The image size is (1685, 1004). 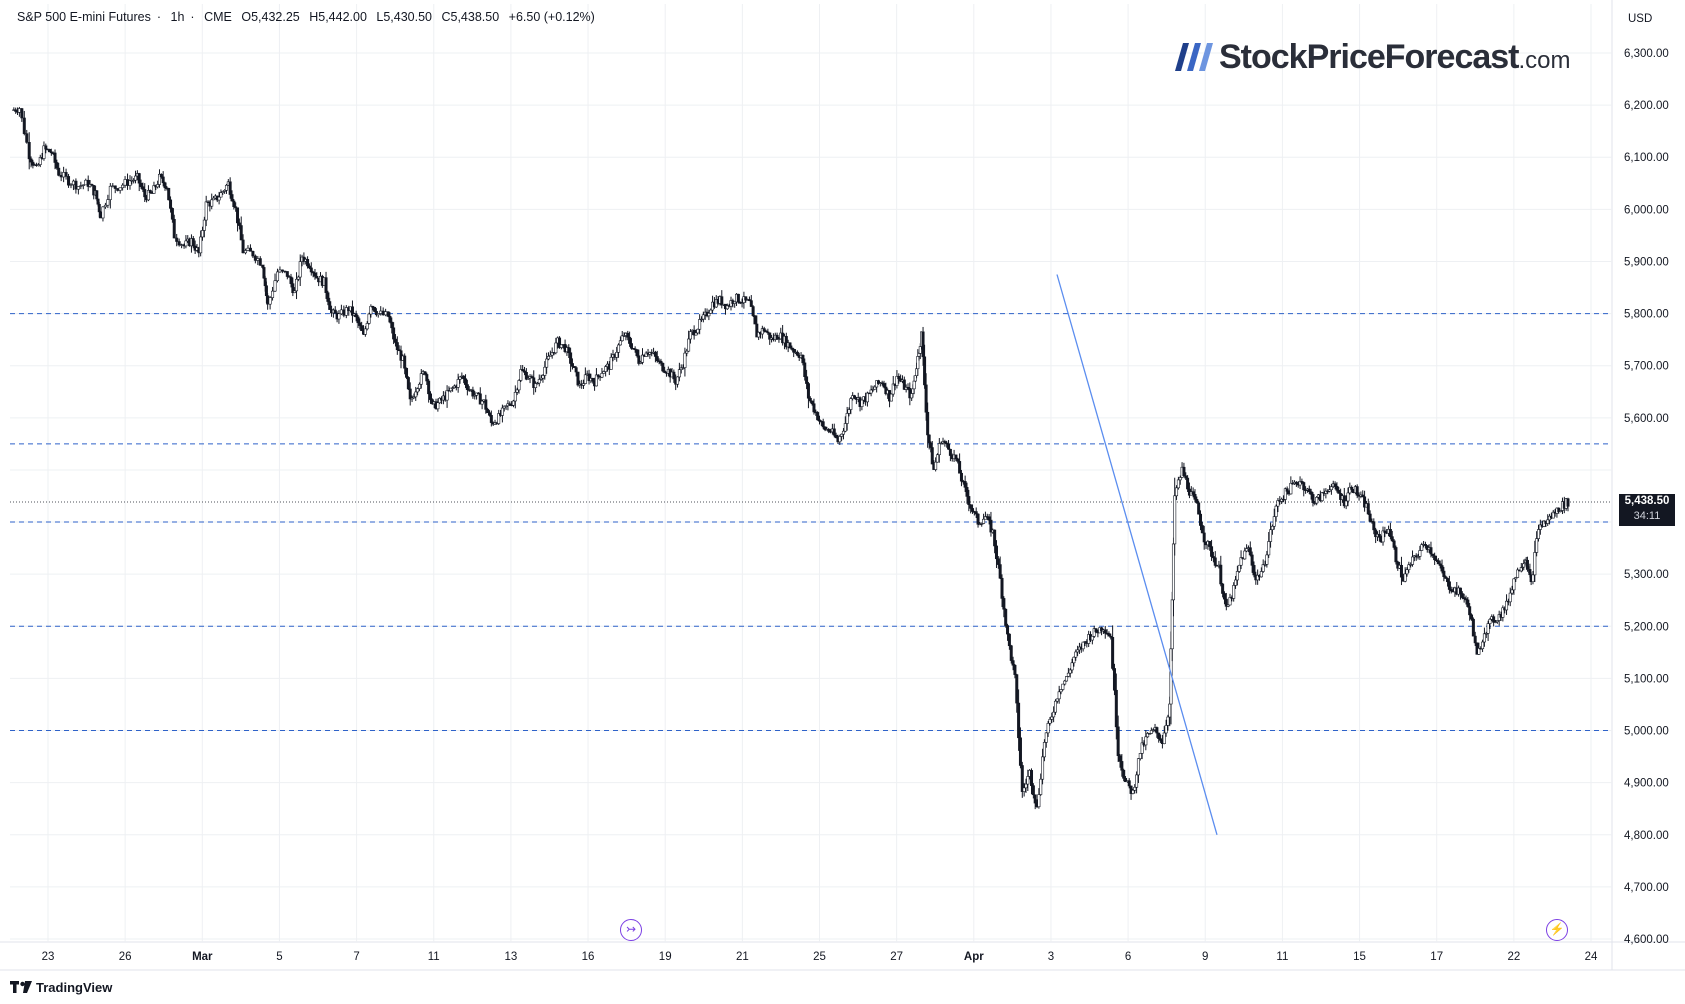 What do you see at coordinates (631, 930) in the screenshot?
I see `goto-realtime-icon: ↣` at bounding box center [631, 930].